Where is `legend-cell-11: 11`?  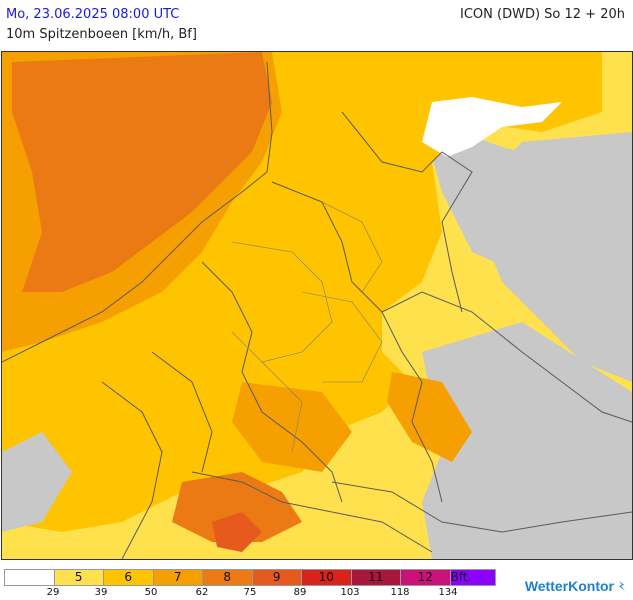
legend-cell-11: 11 is located at coordinates (375, 577).